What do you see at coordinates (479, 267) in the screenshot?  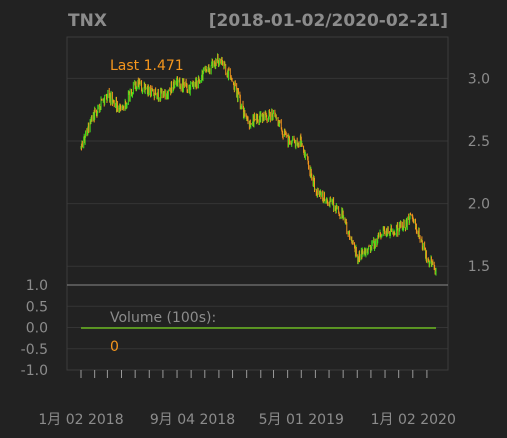 I see `price-tick-label: 1.5` at bounding box center [479, 267].